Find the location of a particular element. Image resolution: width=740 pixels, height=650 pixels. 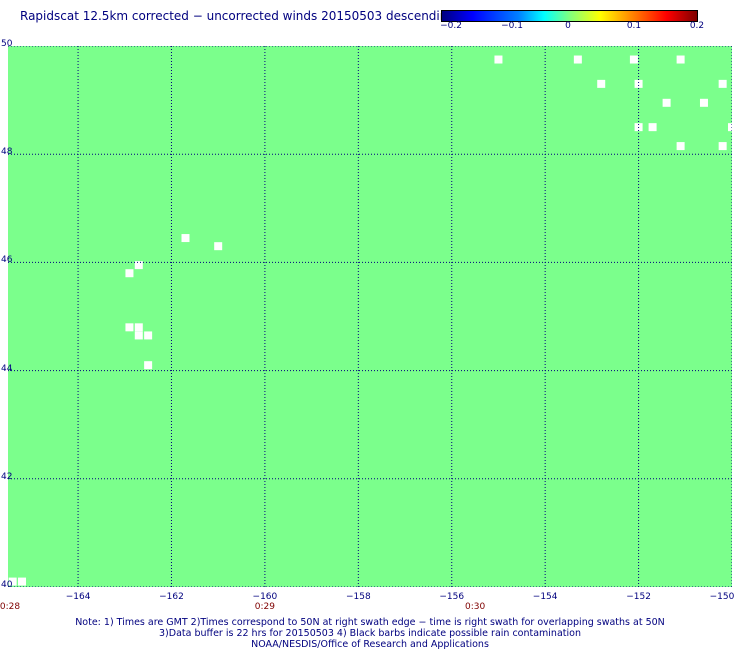

colorbar-label: 0 is located at coordinates (568, 26).